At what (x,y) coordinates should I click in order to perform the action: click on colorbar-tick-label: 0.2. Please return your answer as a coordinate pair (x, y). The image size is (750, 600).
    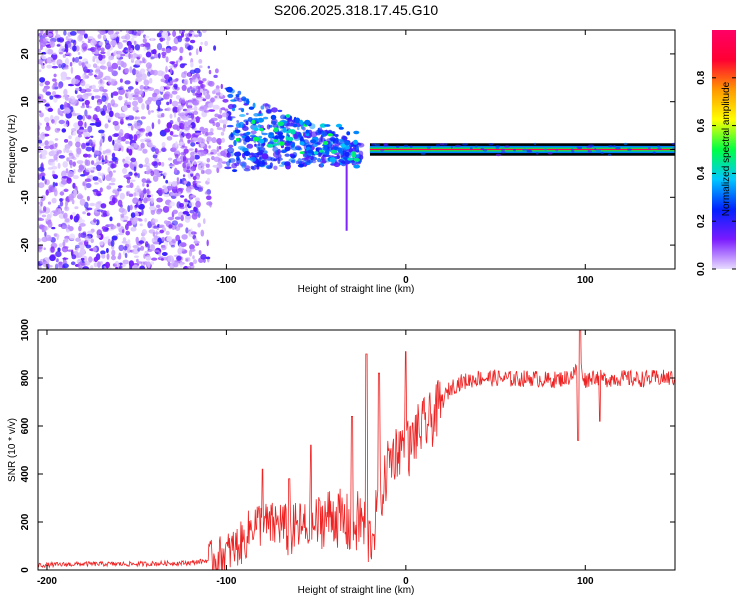
    Looking at the image, I should click on (701, 221).